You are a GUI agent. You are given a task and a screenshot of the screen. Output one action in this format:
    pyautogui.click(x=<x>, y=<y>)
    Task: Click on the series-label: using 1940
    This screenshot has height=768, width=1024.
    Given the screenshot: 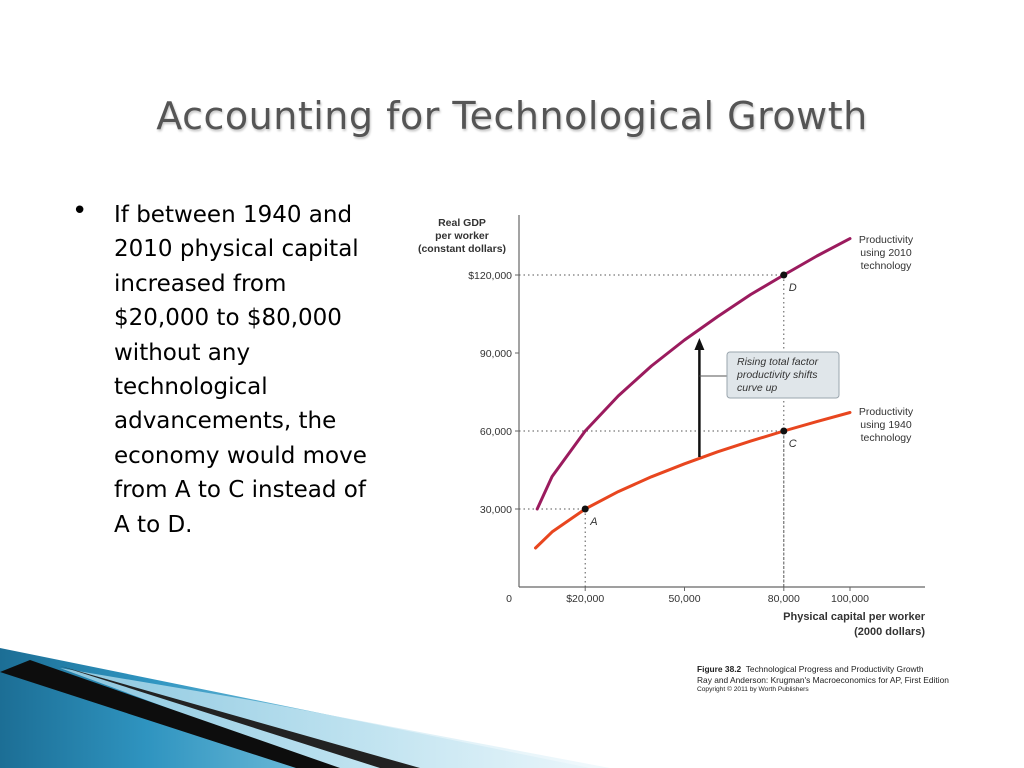 What is the action you would take?
    pyautogui.click(x=886, y=425)
    